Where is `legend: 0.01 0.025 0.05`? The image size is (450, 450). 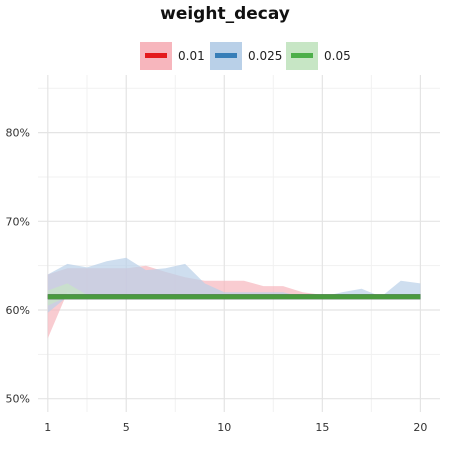
legend: 0.01 0.025 0.05 is located at coordinates (225, 56).